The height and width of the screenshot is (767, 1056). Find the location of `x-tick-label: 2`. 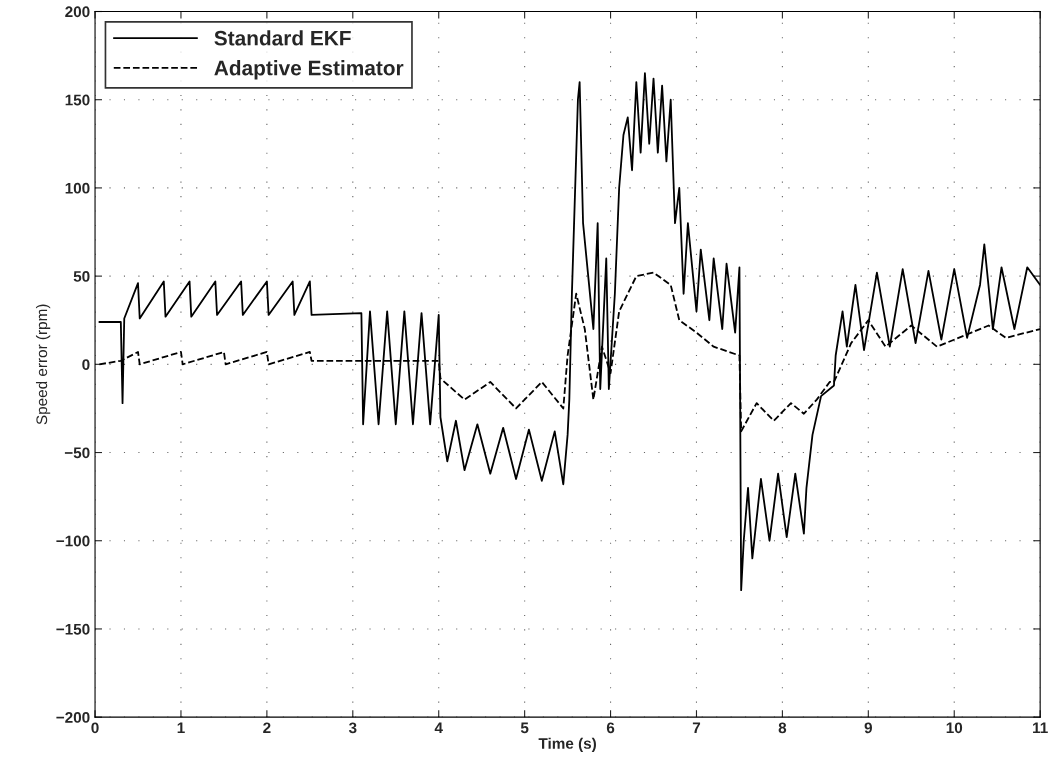

x-tick-label: 2 is located at coordinates (267, 728).